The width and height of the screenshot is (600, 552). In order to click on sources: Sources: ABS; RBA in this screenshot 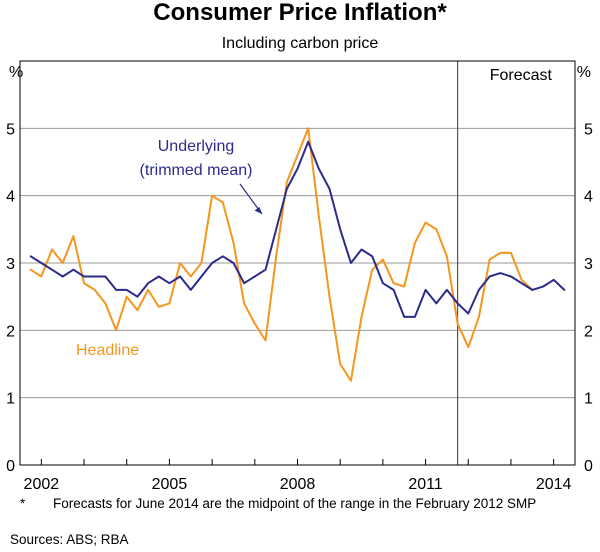, I will do `click(69, 539)`.